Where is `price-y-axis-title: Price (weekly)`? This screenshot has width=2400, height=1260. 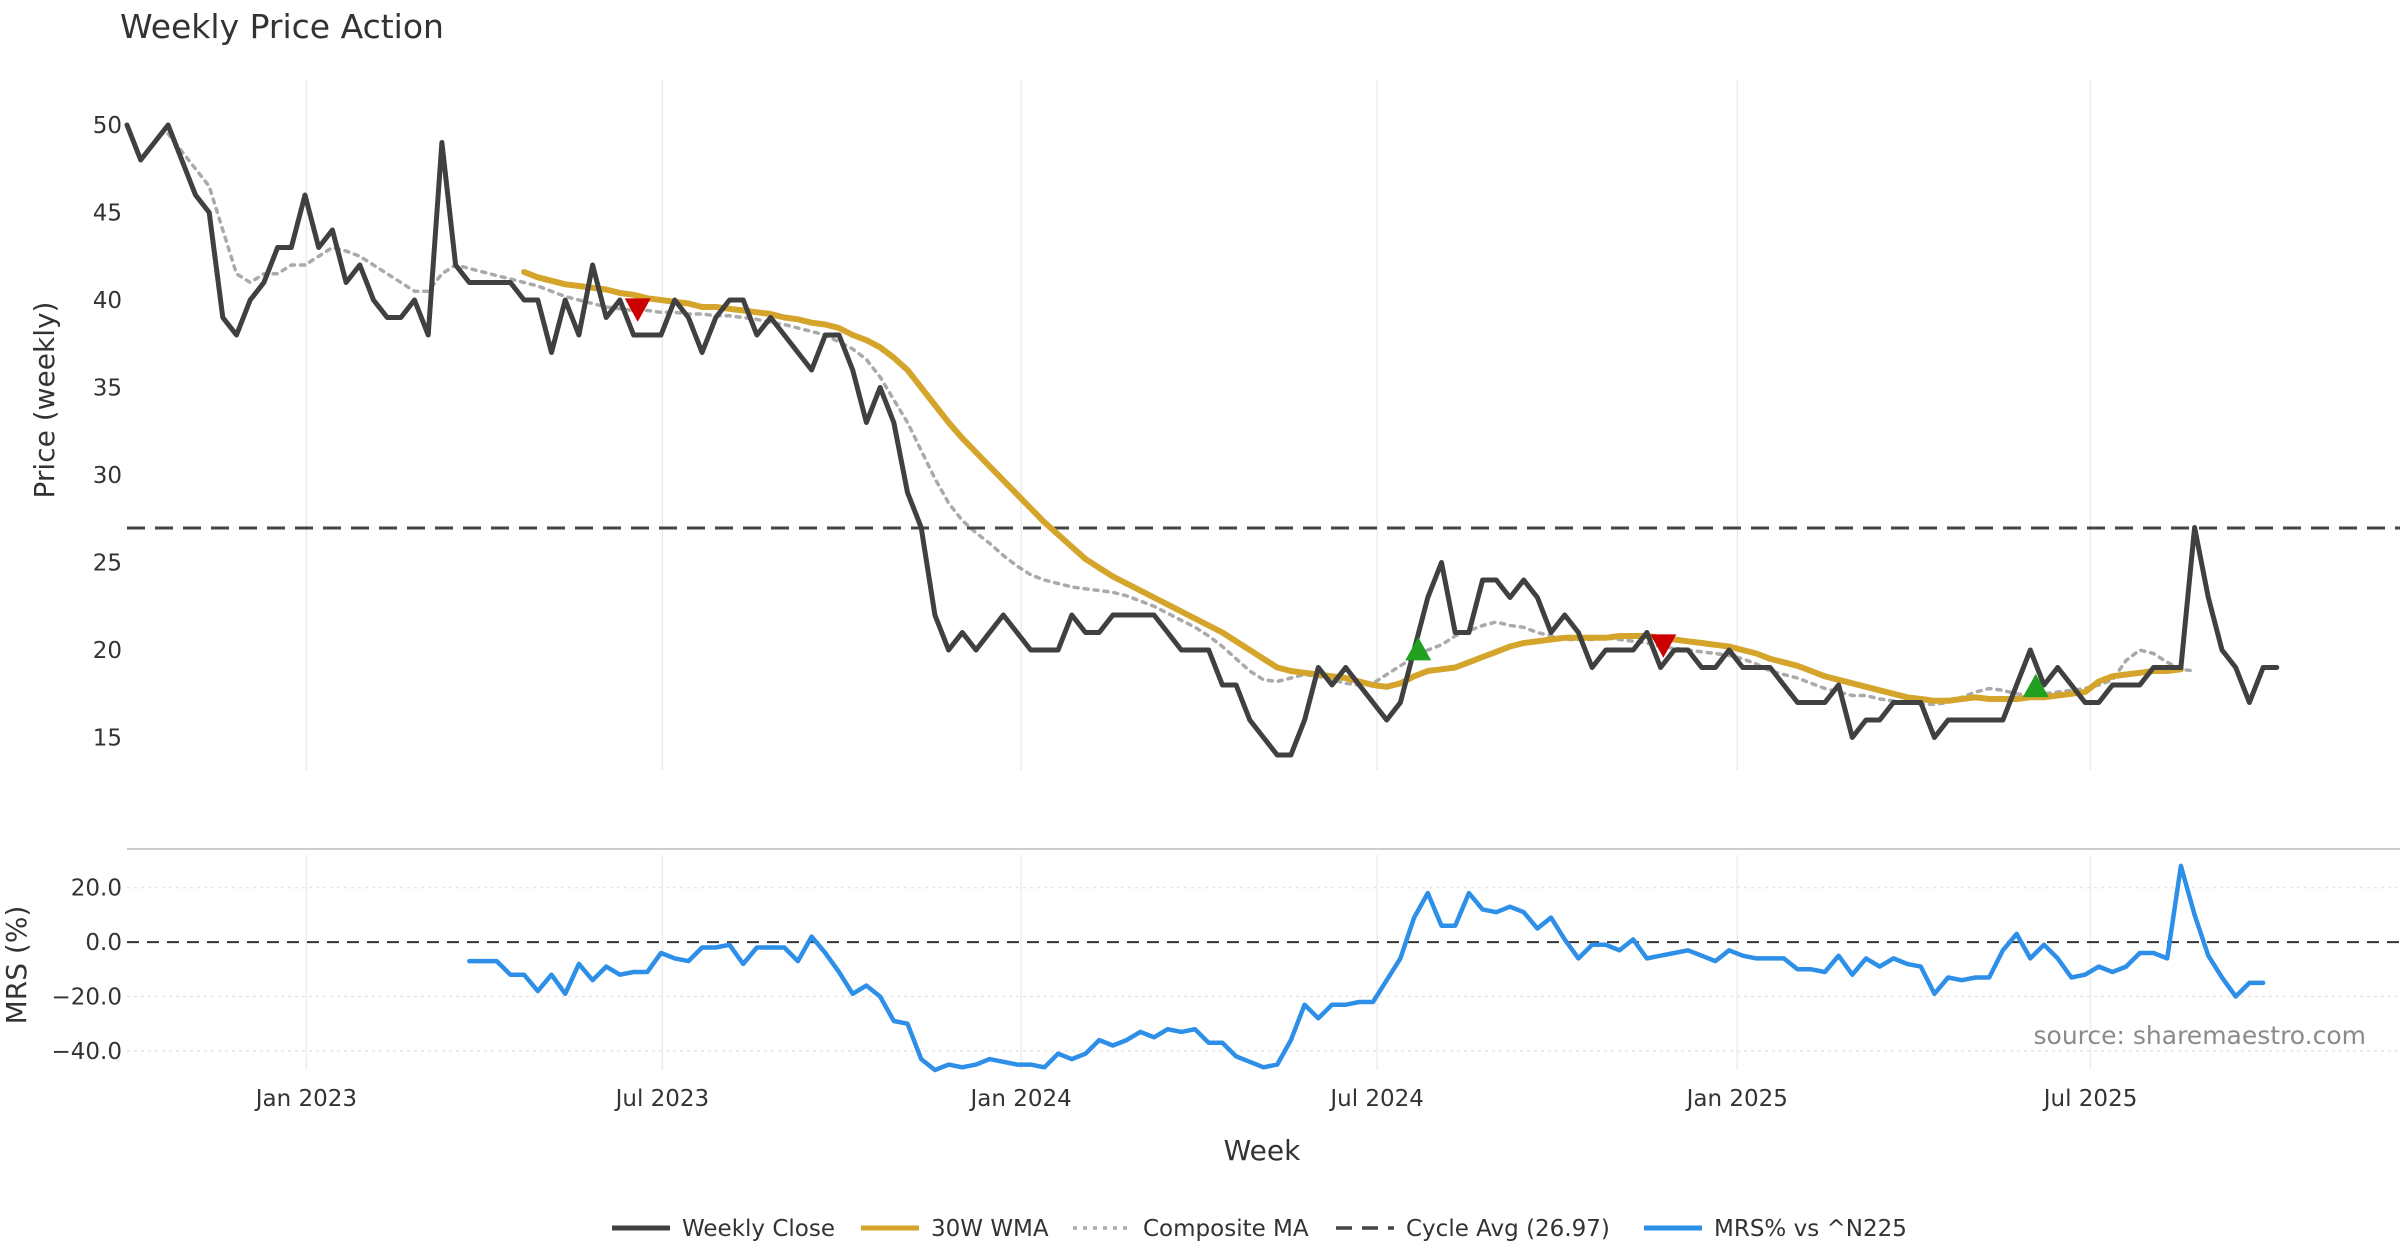
price-y-axis-title: Price (weekly) is located at coordinates (44, 400).